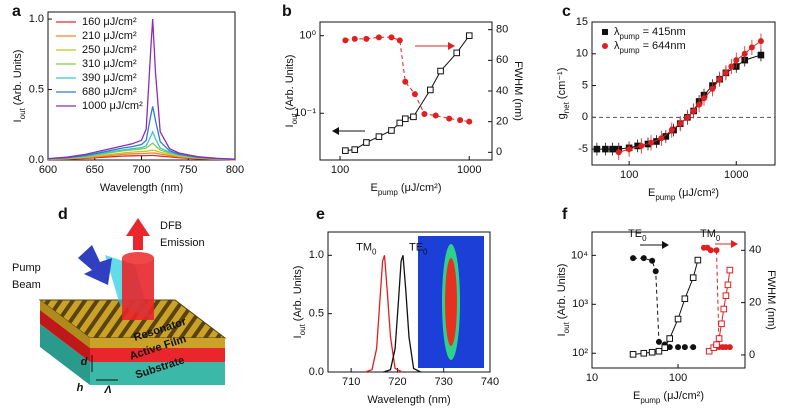 This screenshot has width=800, height=412. Describe the element at coordinates (563, 94) in the screenshot. I see `y-axis-label: gnet (cm⁻¹)` at that location.